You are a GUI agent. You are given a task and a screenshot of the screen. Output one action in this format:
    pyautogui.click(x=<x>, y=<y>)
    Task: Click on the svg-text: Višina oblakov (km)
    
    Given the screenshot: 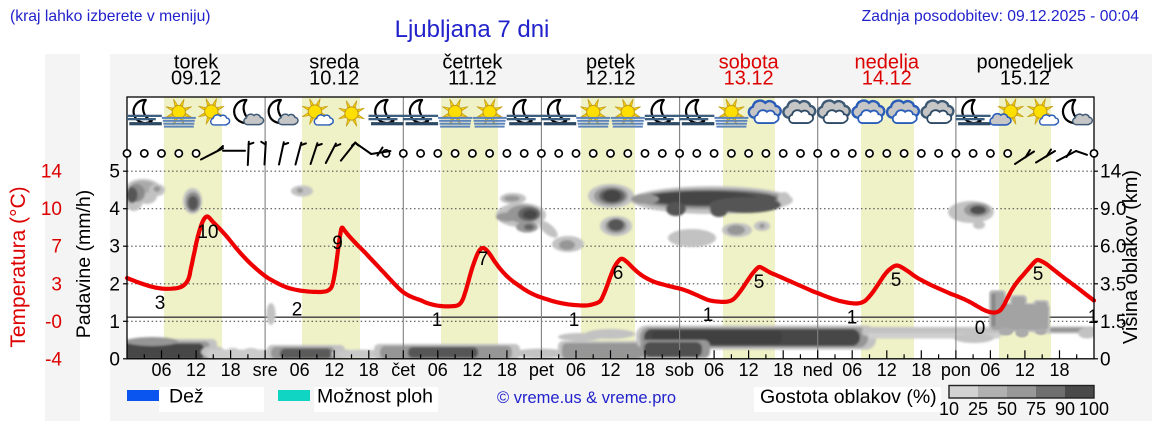 What is the action you would take?
    pyautogui.click(x=1131, y=257)
    